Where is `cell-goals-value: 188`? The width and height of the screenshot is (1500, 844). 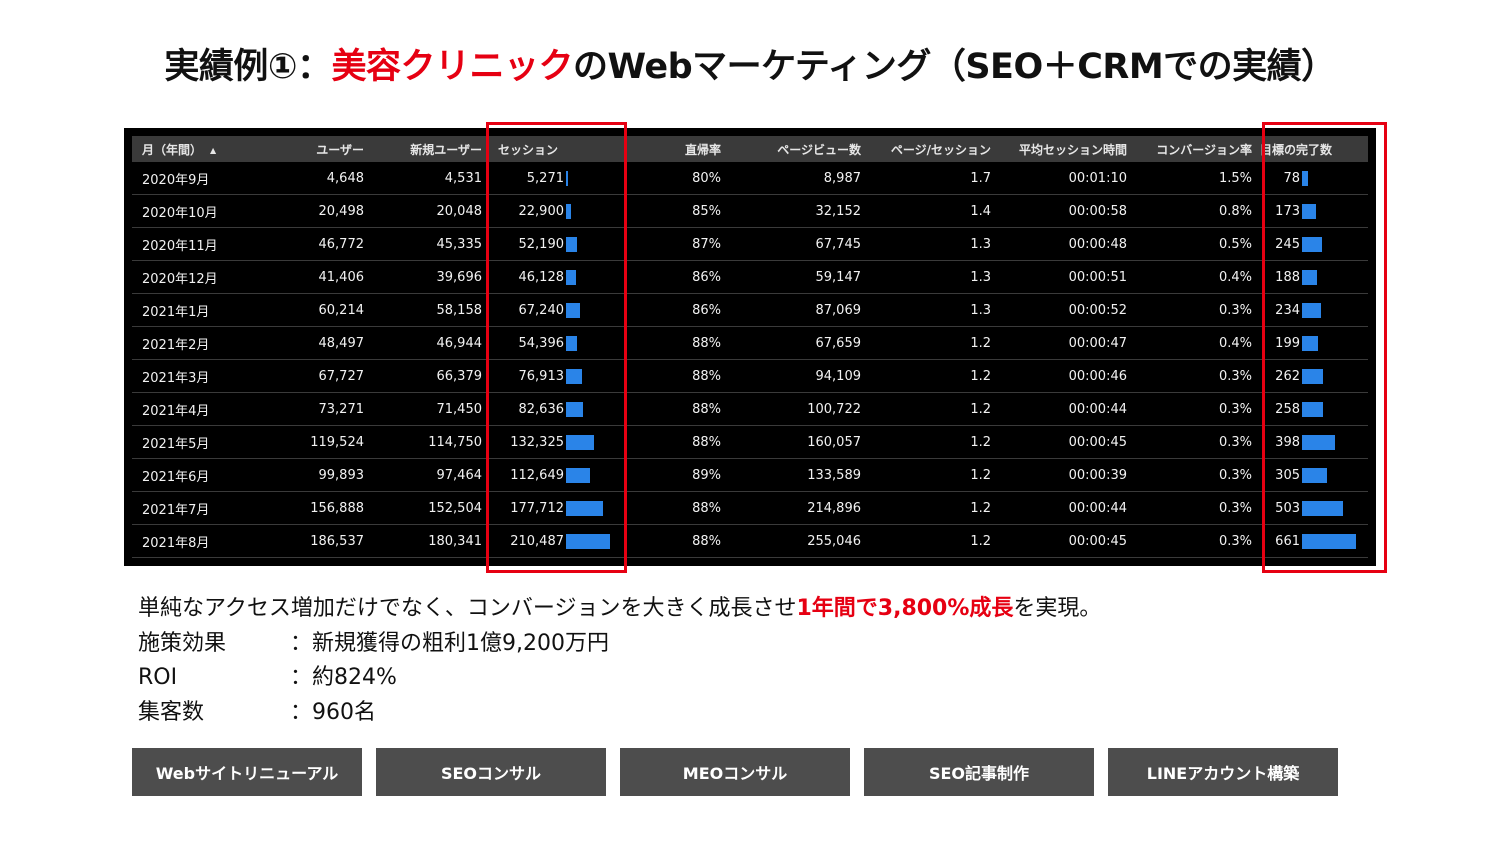 cell-goals-value: 188 is located at coordinates (1287, 277).